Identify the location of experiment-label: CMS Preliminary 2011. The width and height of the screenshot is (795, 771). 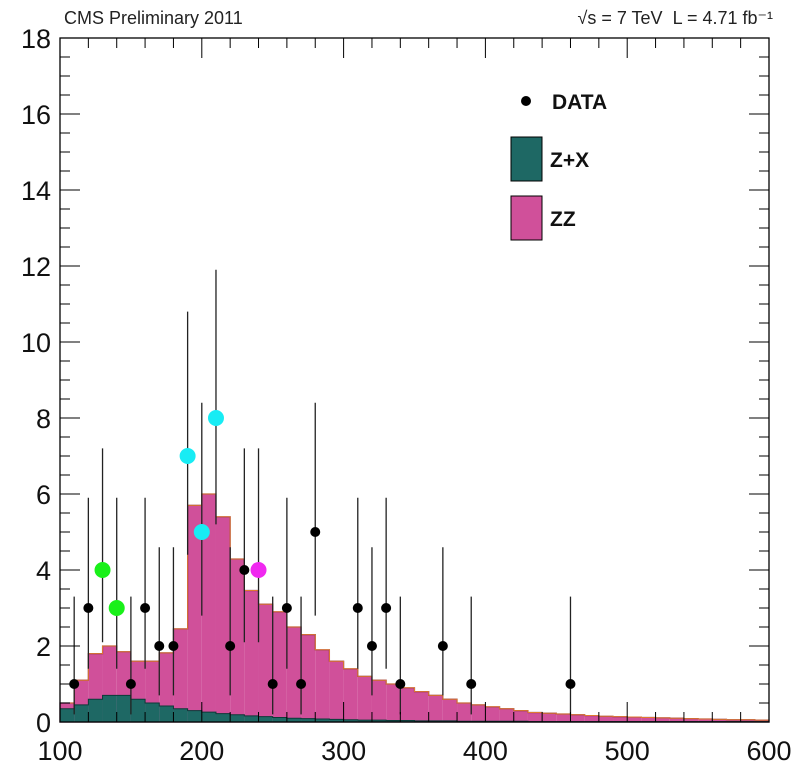
(153, 18).